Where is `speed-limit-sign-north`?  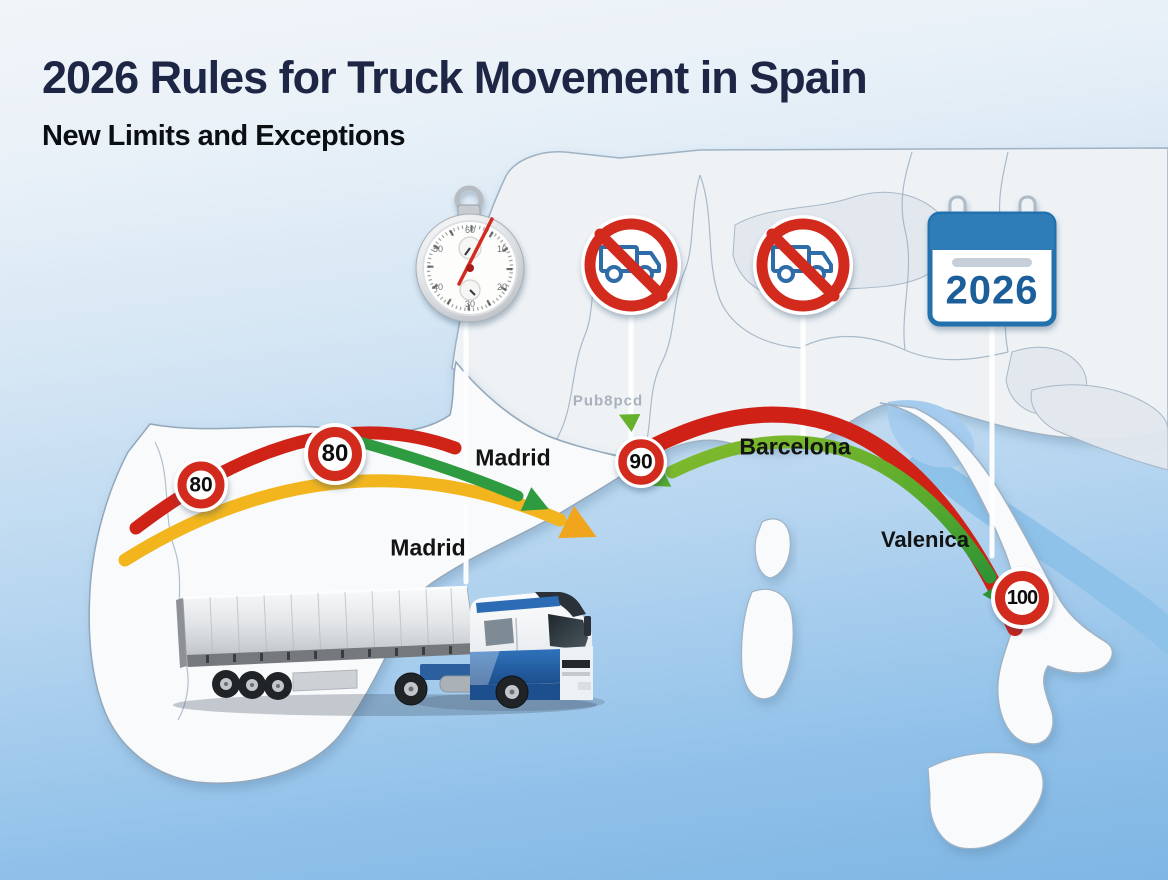
speed-limit-sign-north is located at coordinates (335, 454).